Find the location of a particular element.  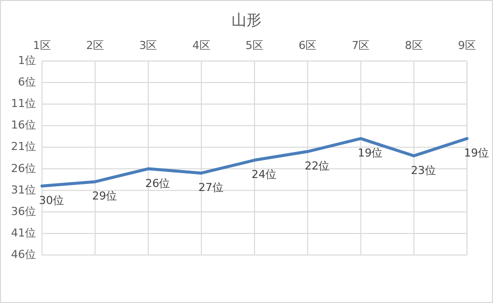

y-tick-label: 36位 is located at coordinates (23, 211).